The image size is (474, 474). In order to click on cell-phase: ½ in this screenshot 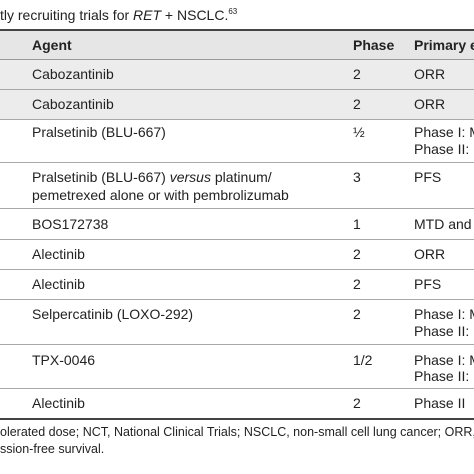, I will do `click(359, 132)`.